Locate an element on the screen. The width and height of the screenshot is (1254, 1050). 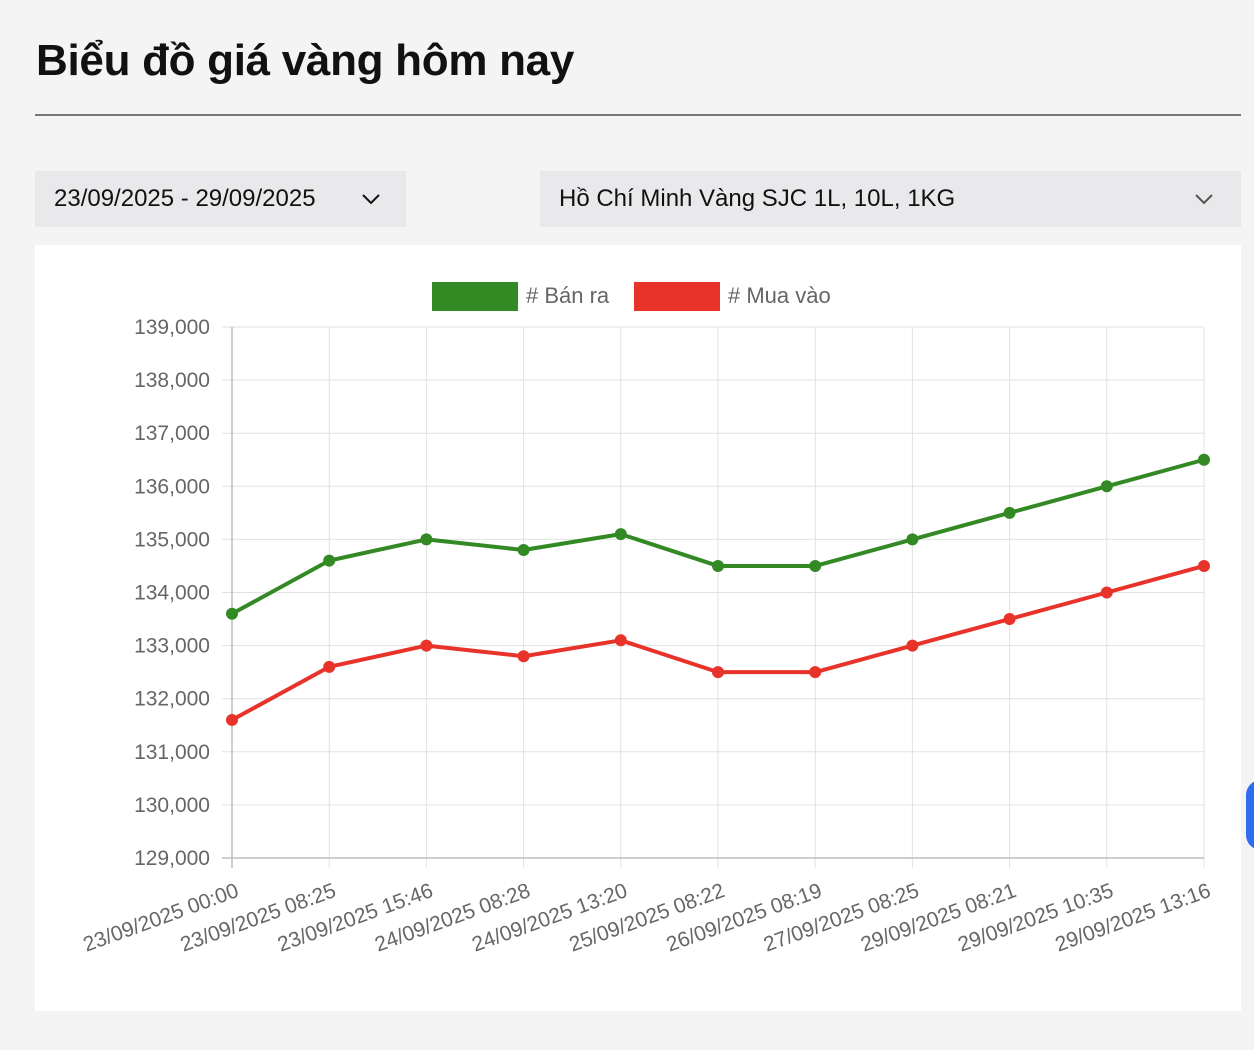
page-title: Biểu đồ giá vàng hôm nay is located at coordinates (305, 60).